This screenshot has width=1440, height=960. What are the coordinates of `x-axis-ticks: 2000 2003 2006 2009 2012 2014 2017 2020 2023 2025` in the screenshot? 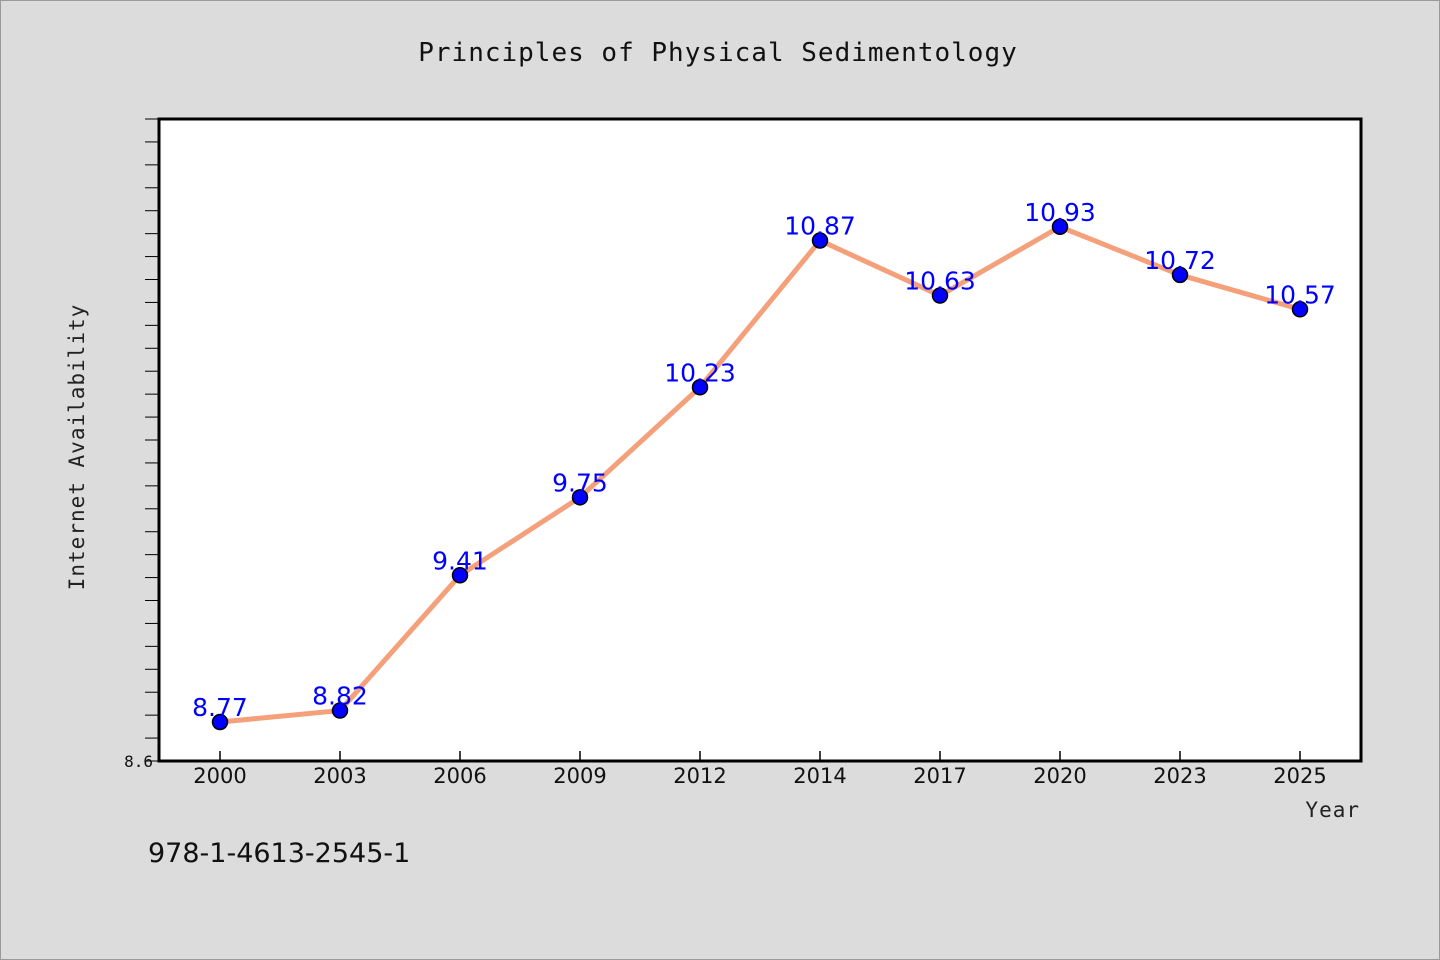 It's located at (760, 769).